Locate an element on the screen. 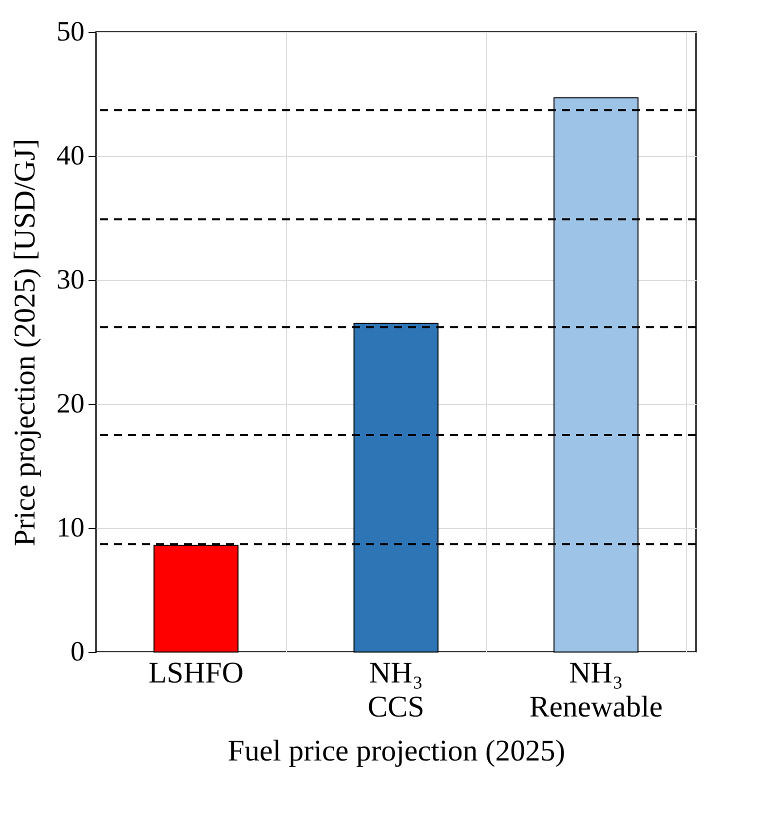 The image size is (779, 829). y-tick-label: 10 is located at coordinates (70, 528).